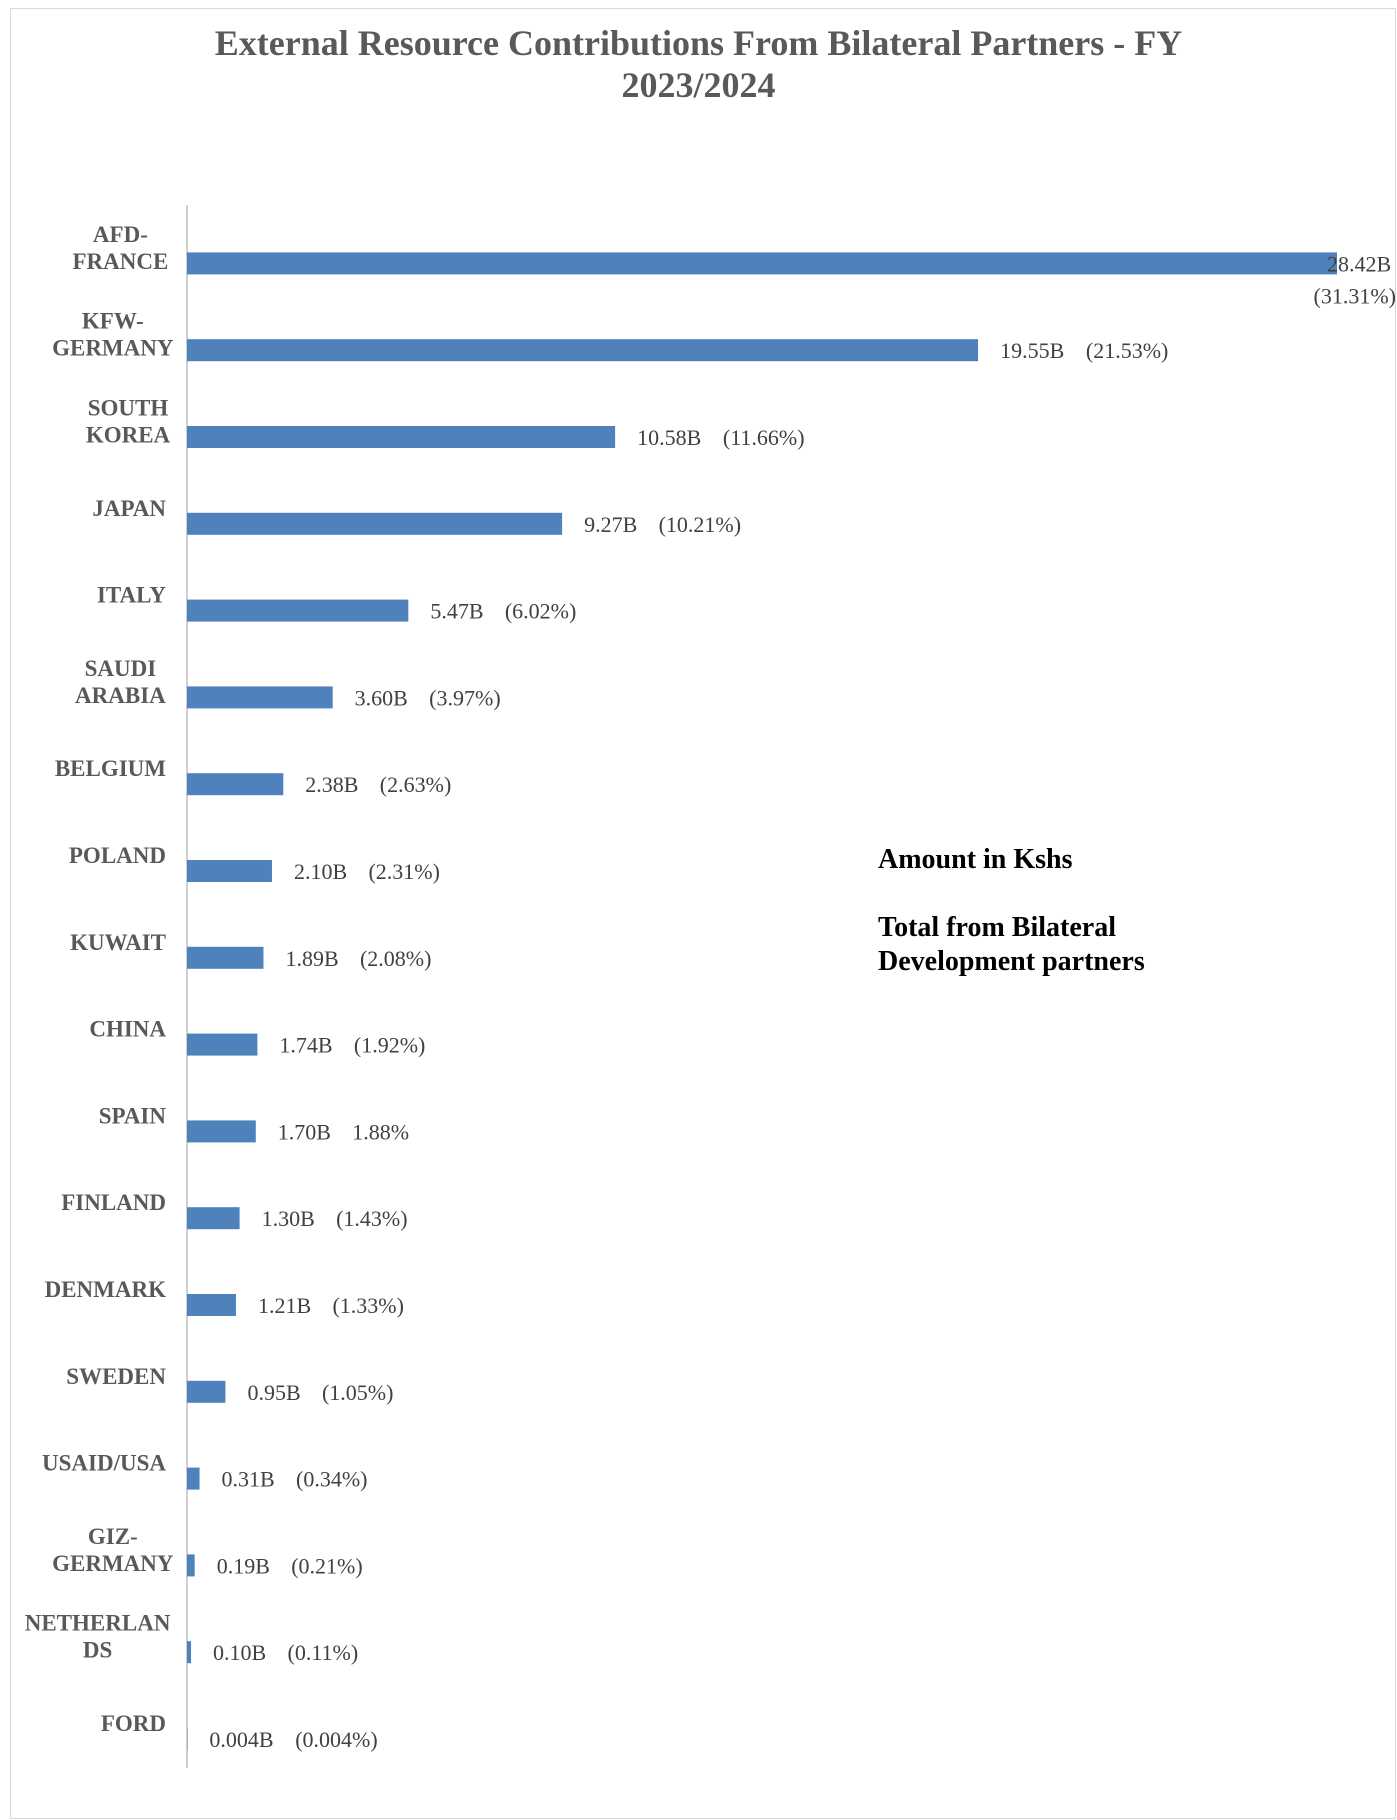  Describe the element at coordinates (415, 784) in the screenshot. I see `percent-label: (2.63%)` at that location.